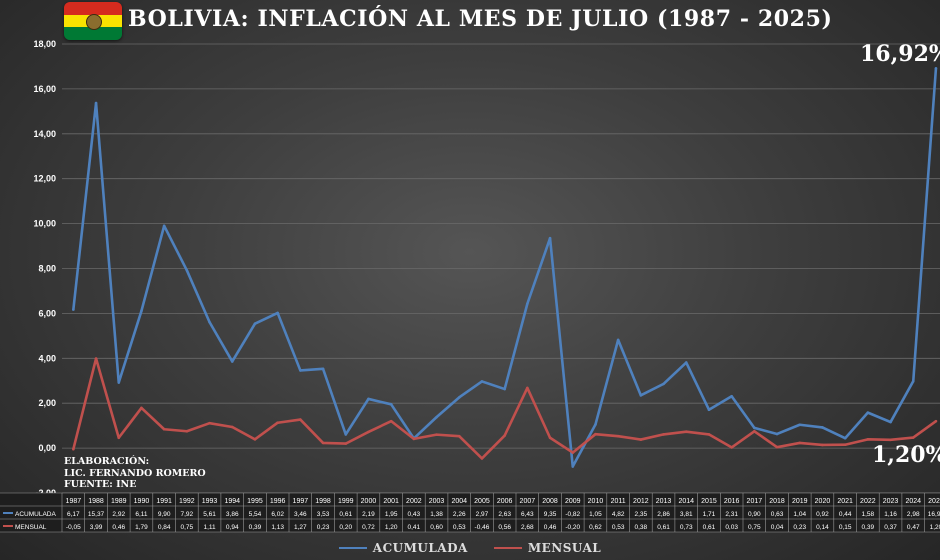 This screenshot has height=560, width=940. I want to click on data-label: 3,99, so click(96, 527).